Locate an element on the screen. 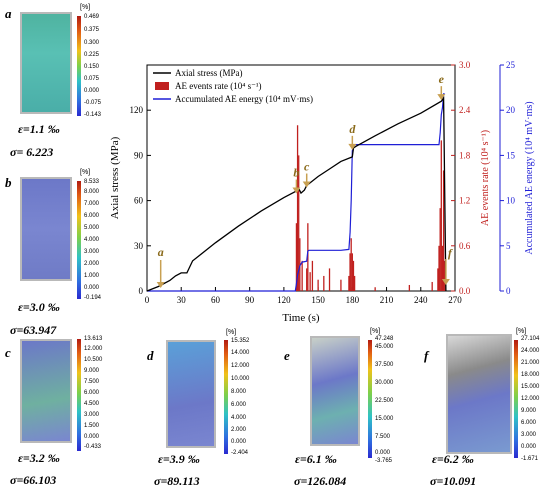  y-right1-tick-label: 1.8 is located at coordinates (465, 155).